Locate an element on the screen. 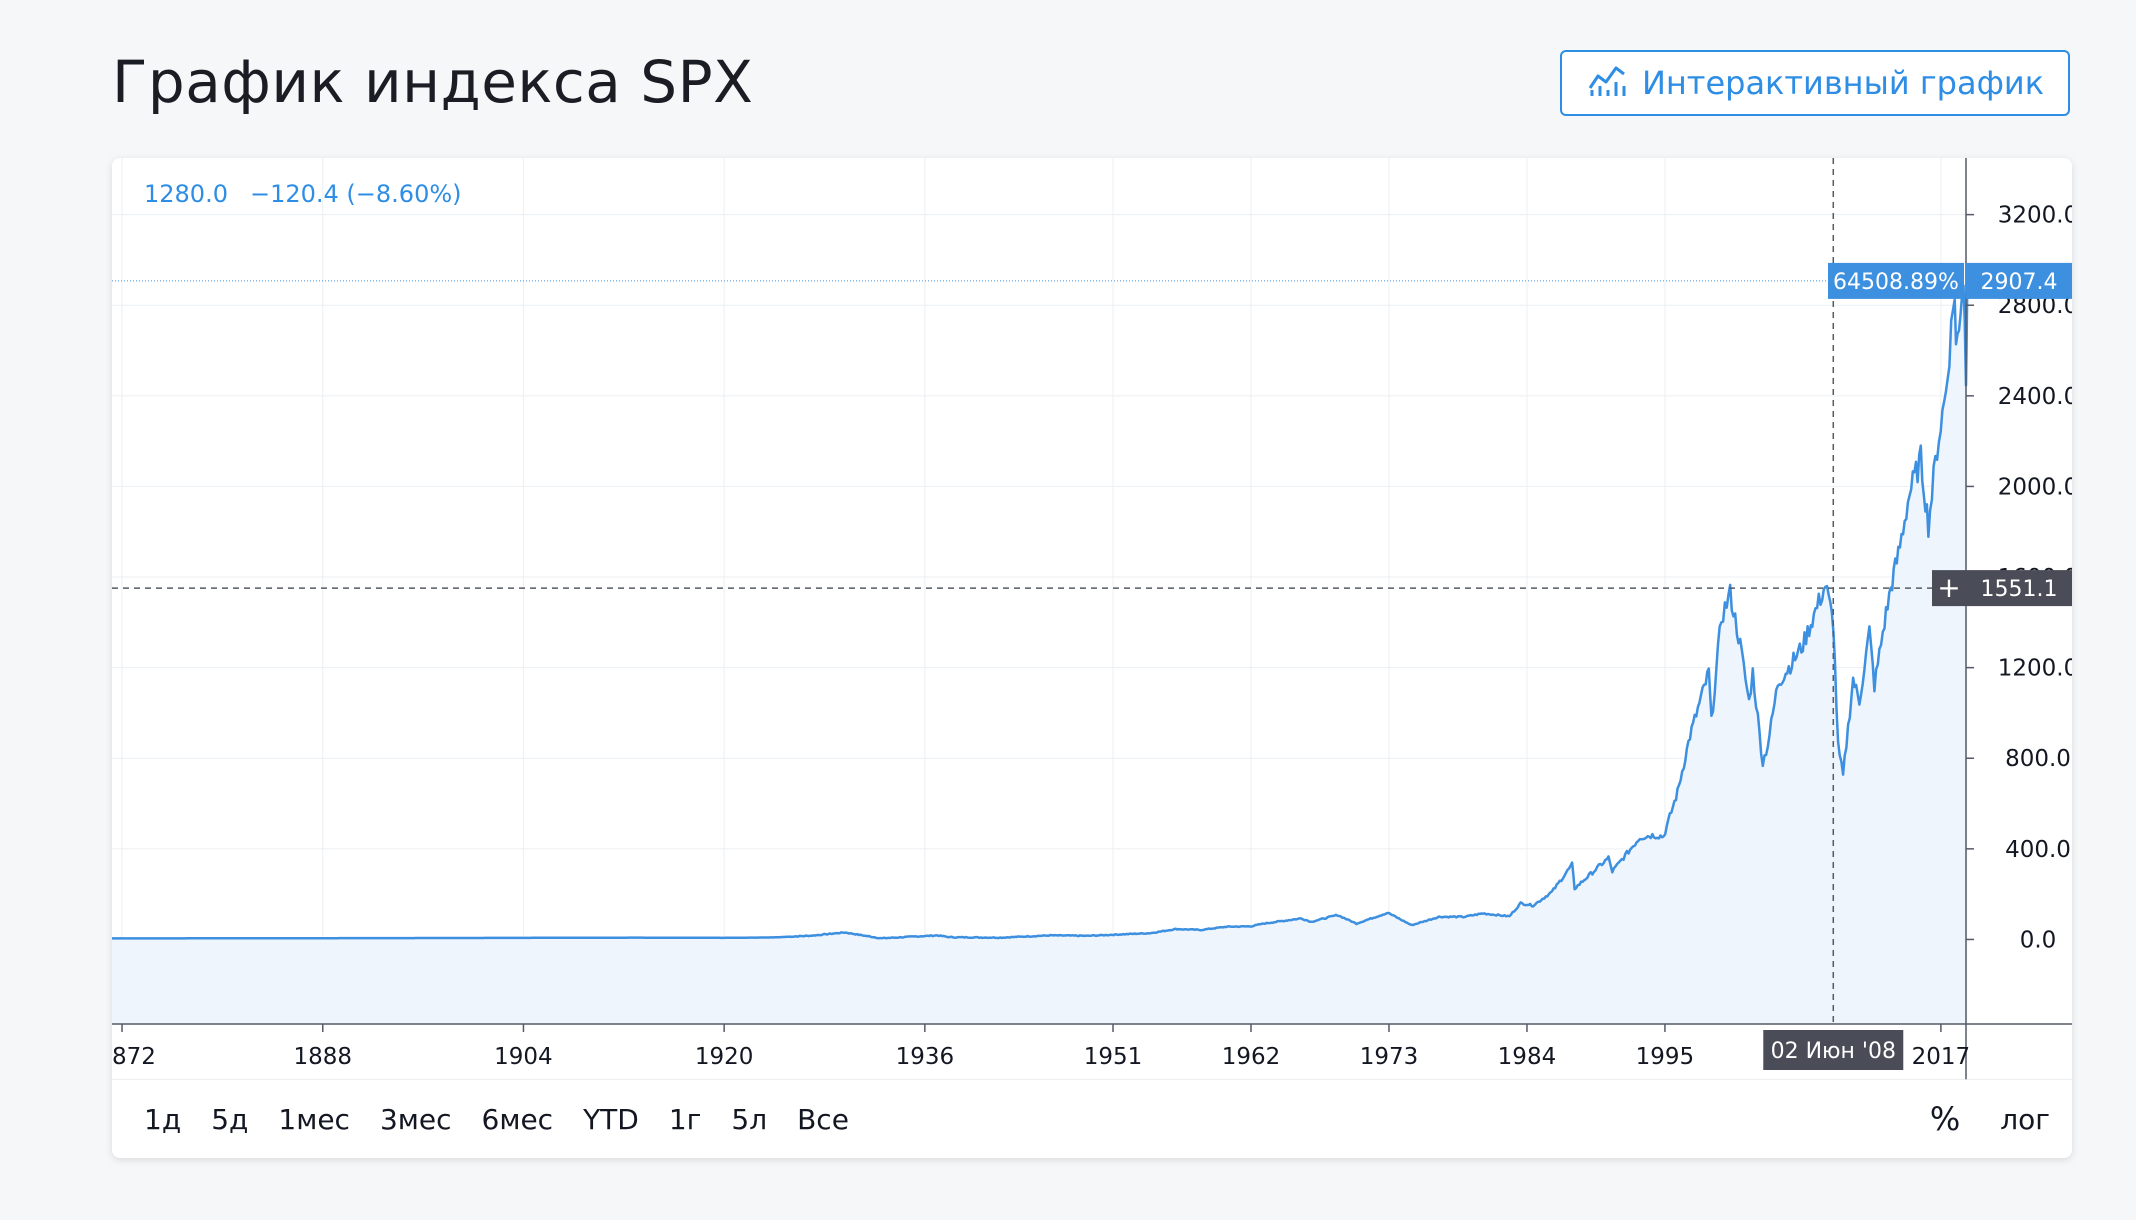  crosshair-price-label-bg is located at coordinates (2002, 588).